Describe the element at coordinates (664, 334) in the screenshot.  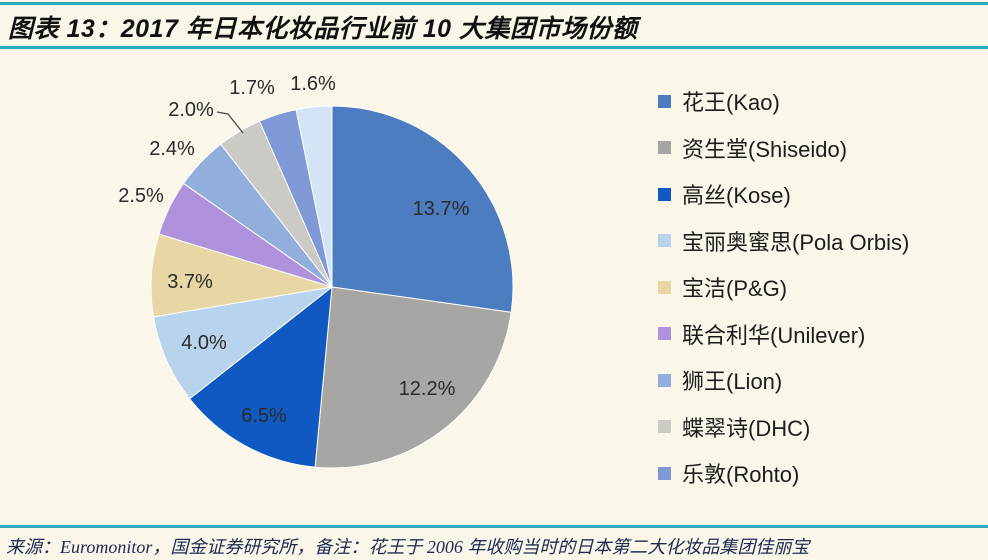
I see `legend-swatch-unilever` at that location.